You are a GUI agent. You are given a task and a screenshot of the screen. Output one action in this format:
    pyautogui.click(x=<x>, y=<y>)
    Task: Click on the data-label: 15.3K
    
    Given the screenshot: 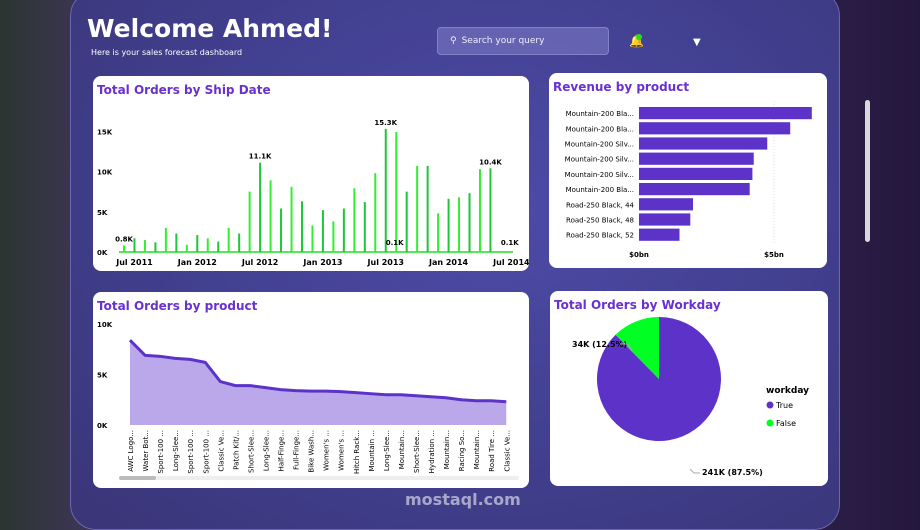 What is the action you would take?
    pyautogui.click(x=385, y=123)
    